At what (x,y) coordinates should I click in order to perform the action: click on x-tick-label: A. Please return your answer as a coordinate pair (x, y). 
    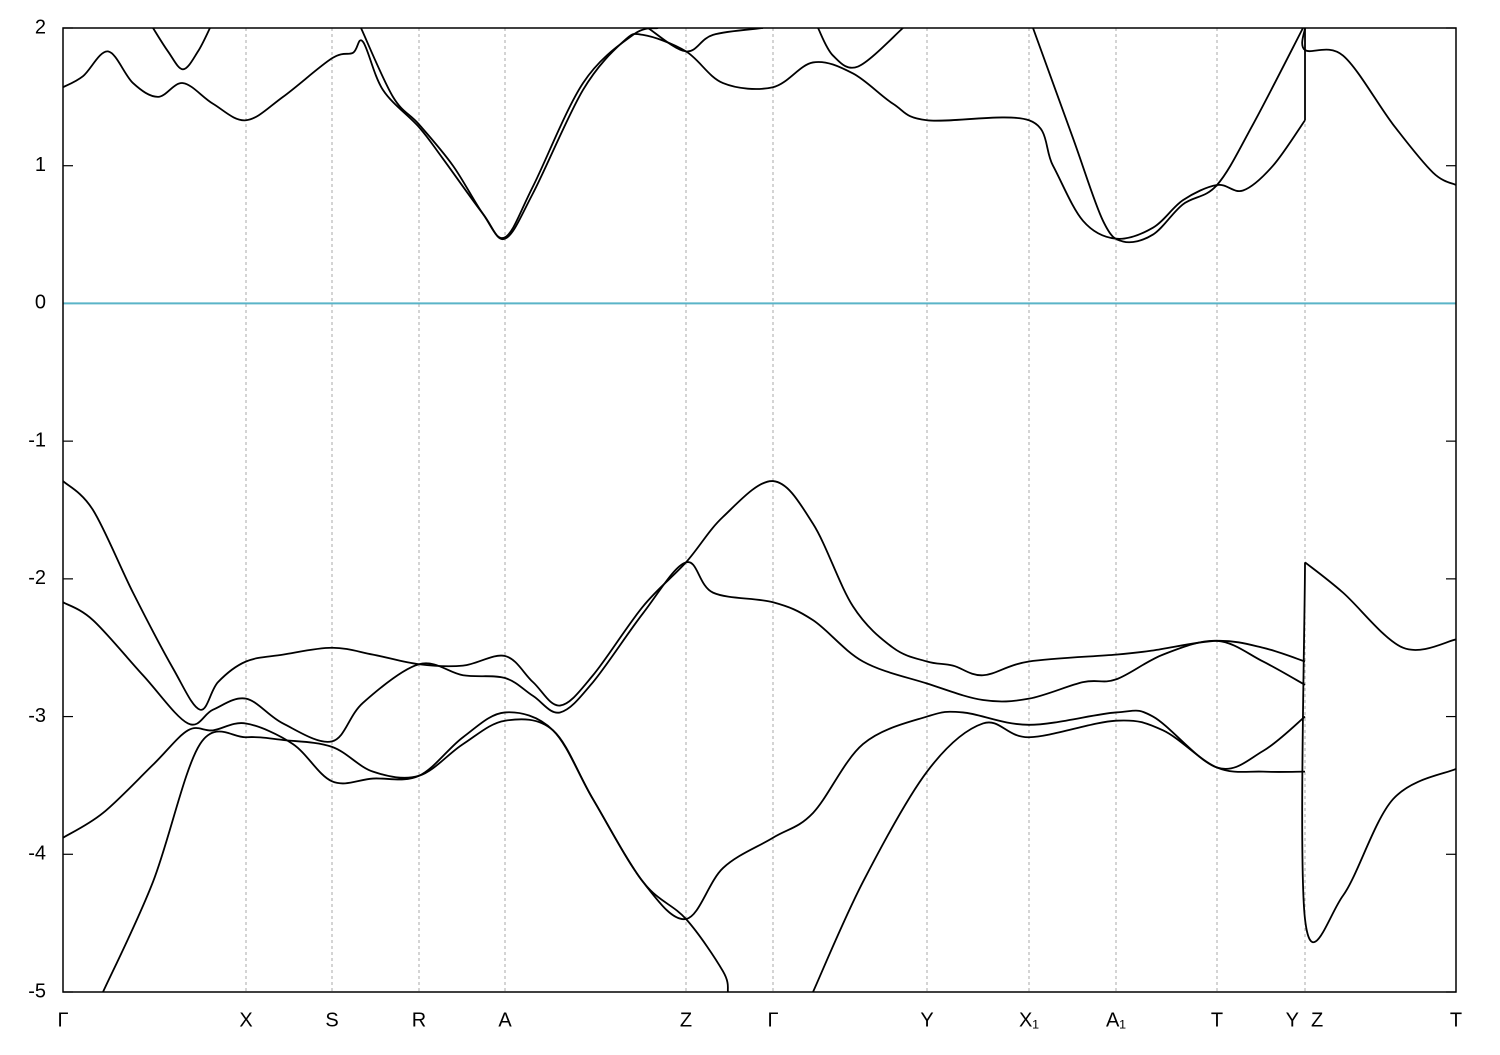
    Looking at the image, I should click on (505, 1020).